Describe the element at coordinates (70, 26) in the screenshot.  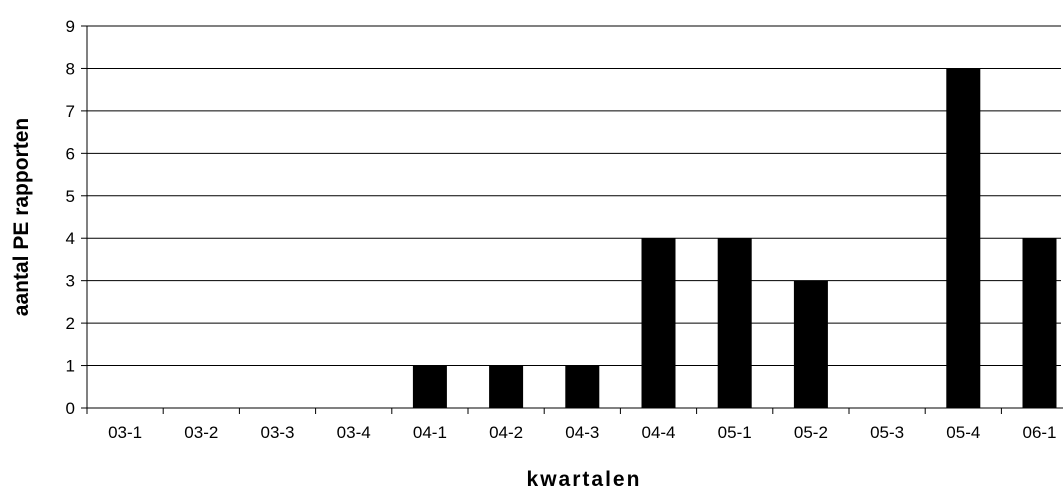
I see `y-tick-label: 9` at that location.